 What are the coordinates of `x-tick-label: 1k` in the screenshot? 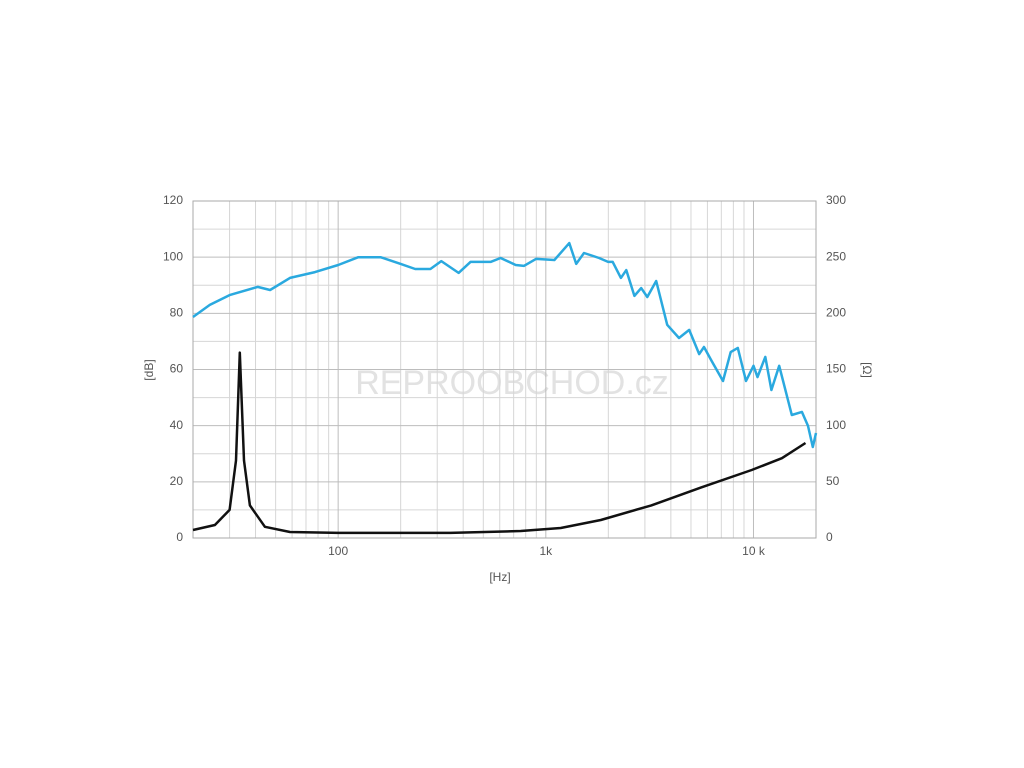 It's located at (546, 551).